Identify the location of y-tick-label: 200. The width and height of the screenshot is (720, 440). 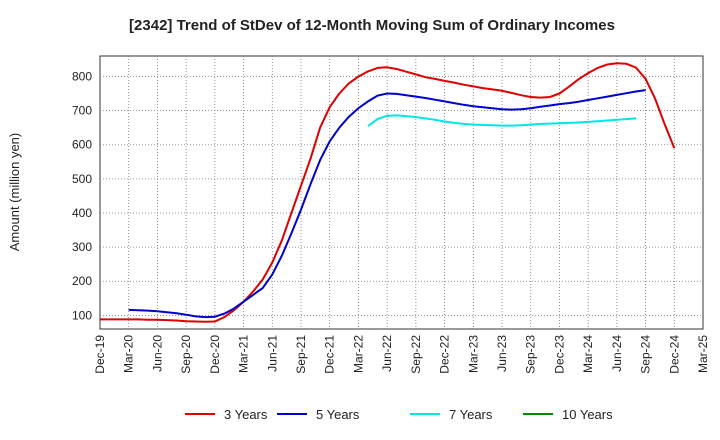
(82, 281).